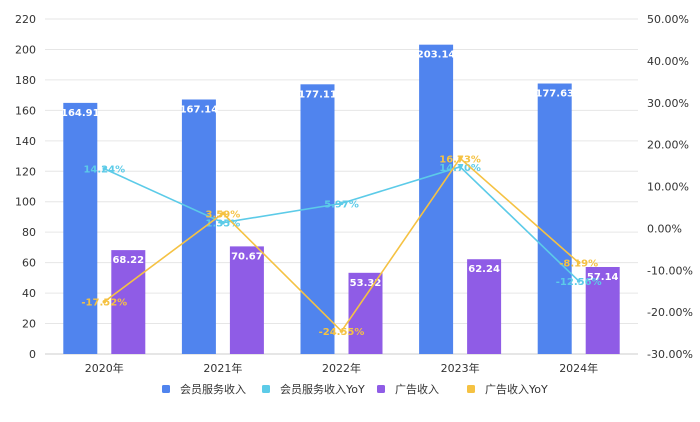 The image size is (700, 422). What do you see at coordinates (32, 354) in the screenshot?
I see `y-left-tick-label: 0` at bounding box center [32, 354].